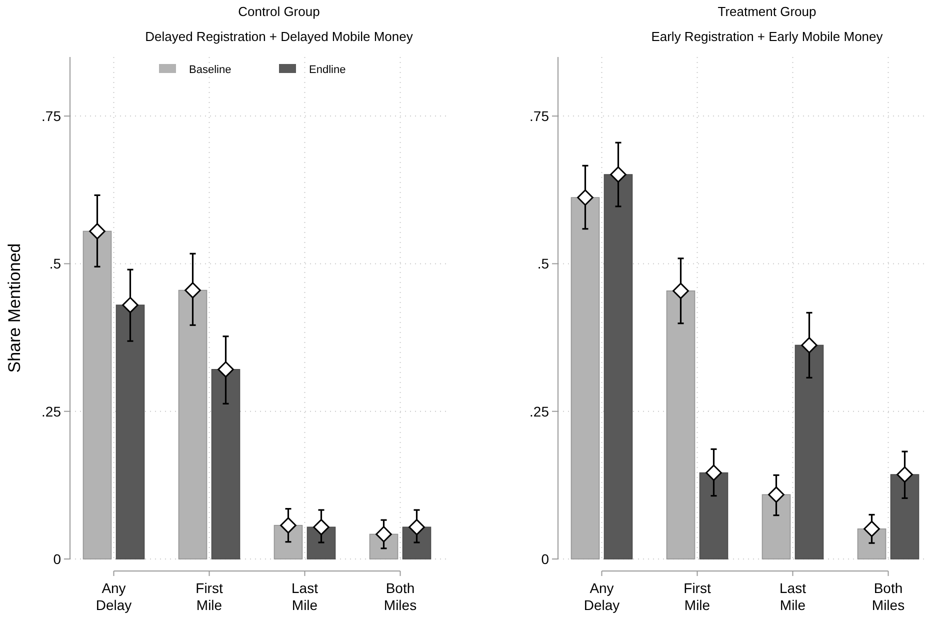  What do you see at coordinates (14, 308) in the screenshot?
I see `y-axis-title: Share Mentioned` at bounding box center [14, 308].